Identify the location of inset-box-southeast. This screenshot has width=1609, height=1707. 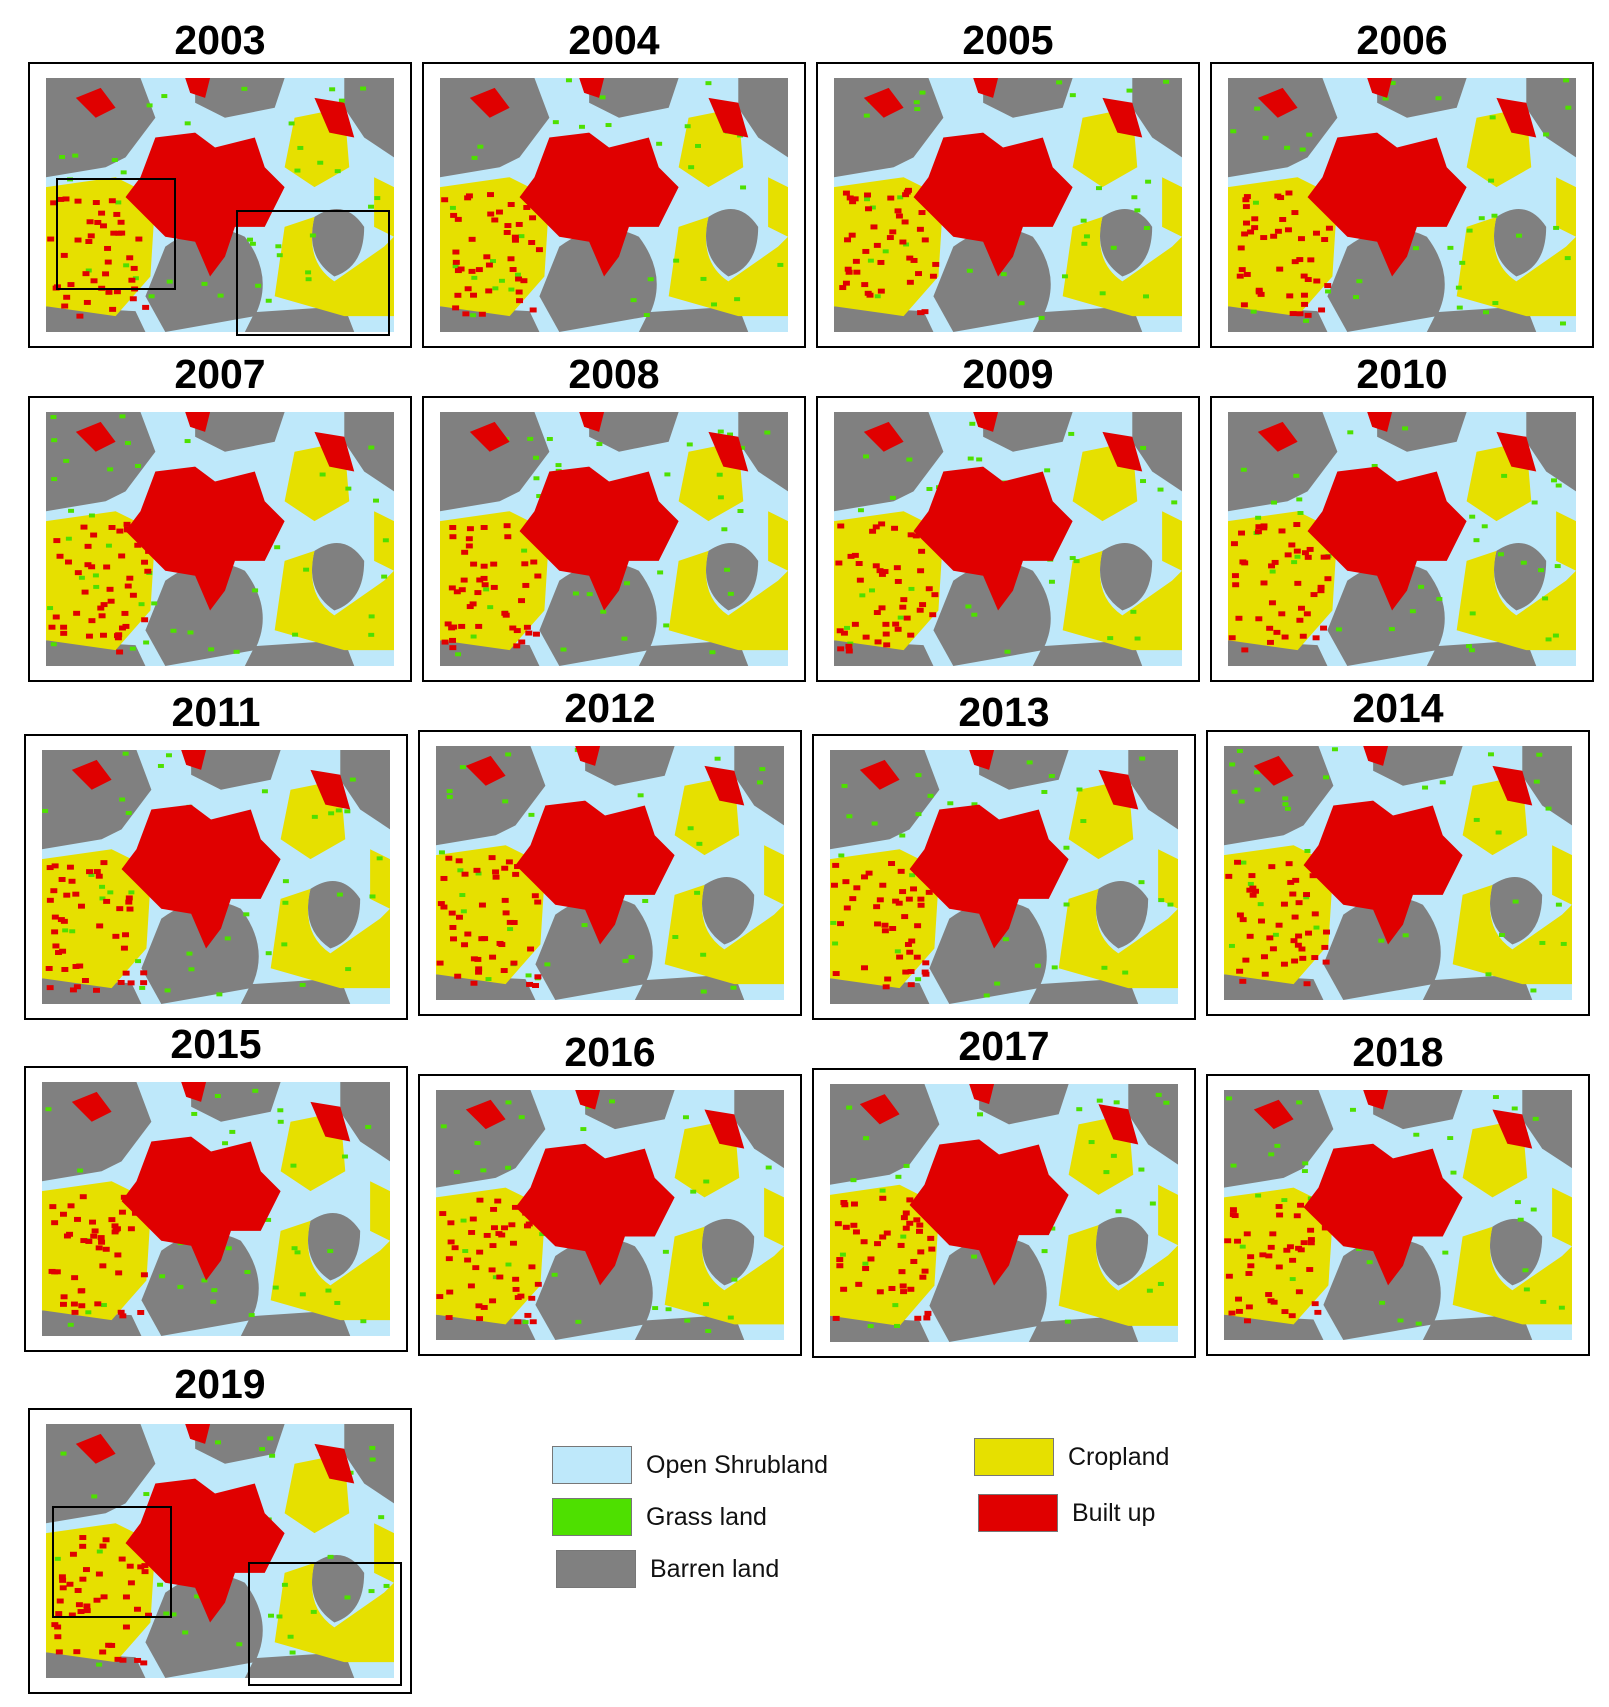
(313, 273).